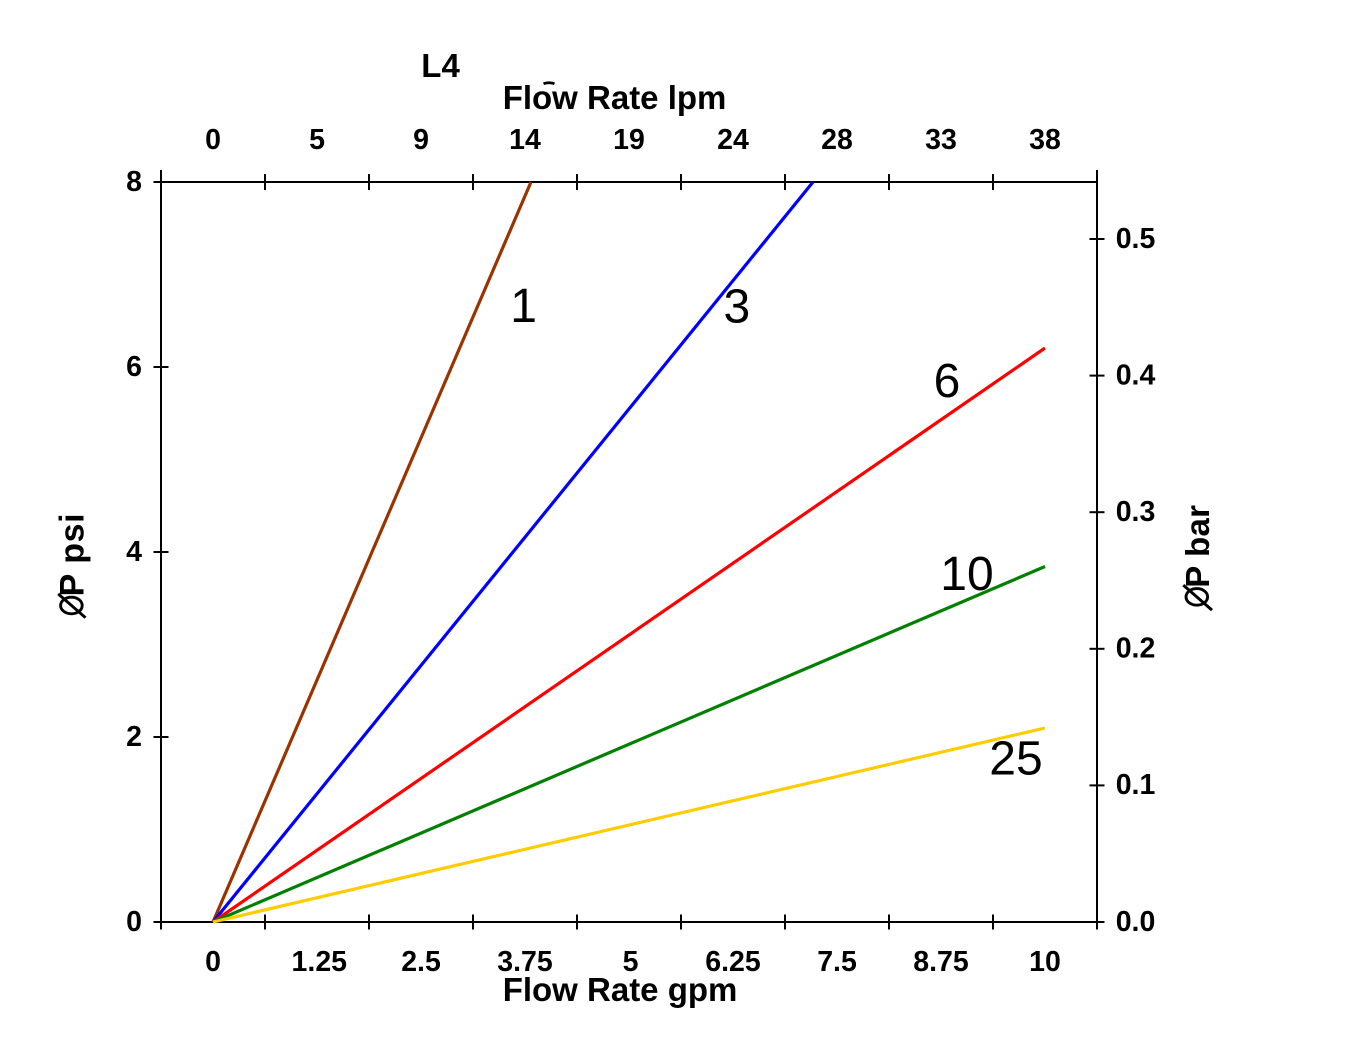  I want to click on svg-text: 0.4, so click(1136, 375).